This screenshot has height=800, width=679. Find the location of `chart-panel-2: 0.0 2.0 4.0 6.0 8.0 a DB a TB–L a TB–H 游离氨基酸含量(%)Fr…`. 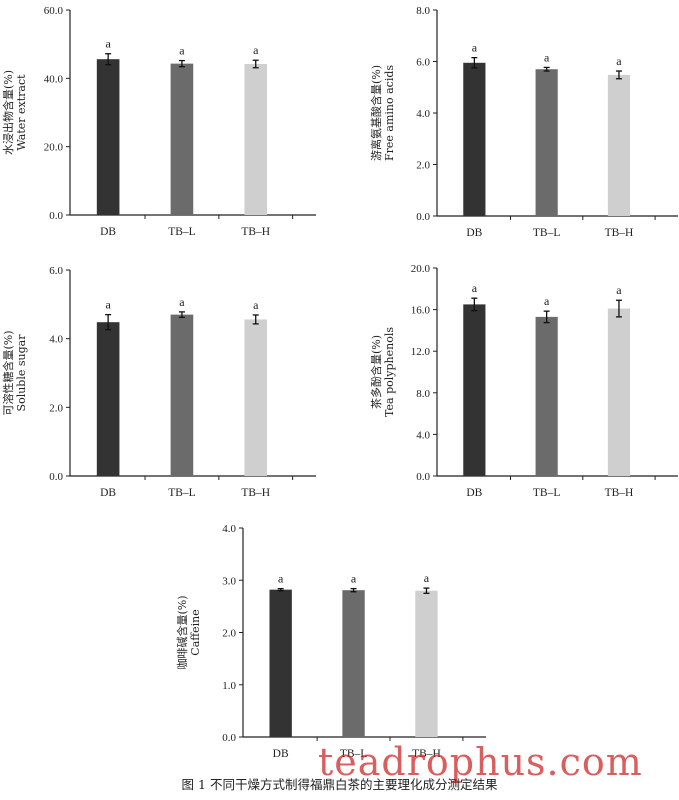

chart-panel-2: 0.0 2.0 4.0 6.0 8.0 a DB a TB–L a TB–H 游离氨基酸含量(%)Fr… is located at coordinates (523, 122).